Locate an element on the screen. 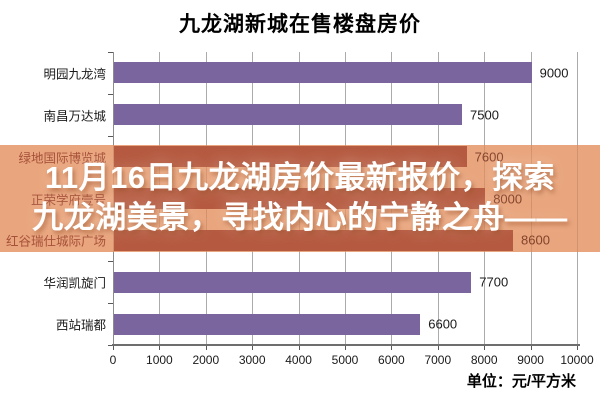 This screenshot has width=600, height=400. x-tick-label: 1000 is located at coordinates (159, 360).